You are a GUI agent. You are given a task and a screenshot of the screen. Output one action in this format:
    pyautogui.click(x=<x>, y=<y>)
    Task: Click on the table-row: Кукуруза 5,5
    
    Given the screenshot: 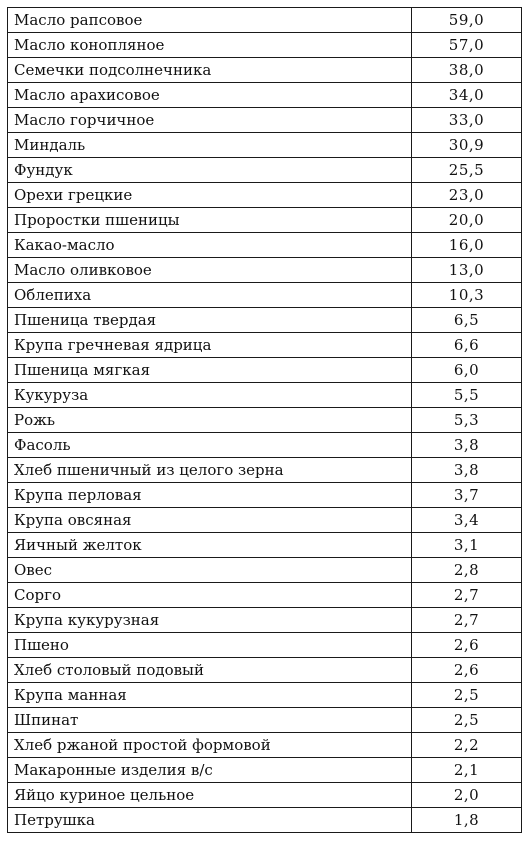 What is the action you would take?
    pyautogui.click(x=264, y=395)
    